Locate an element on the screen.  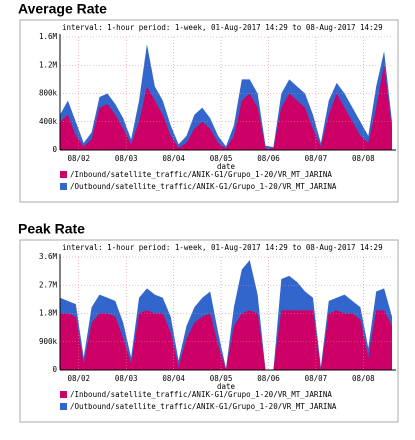
y-tick-label: 1.2M is located at coordinates (48, 64).